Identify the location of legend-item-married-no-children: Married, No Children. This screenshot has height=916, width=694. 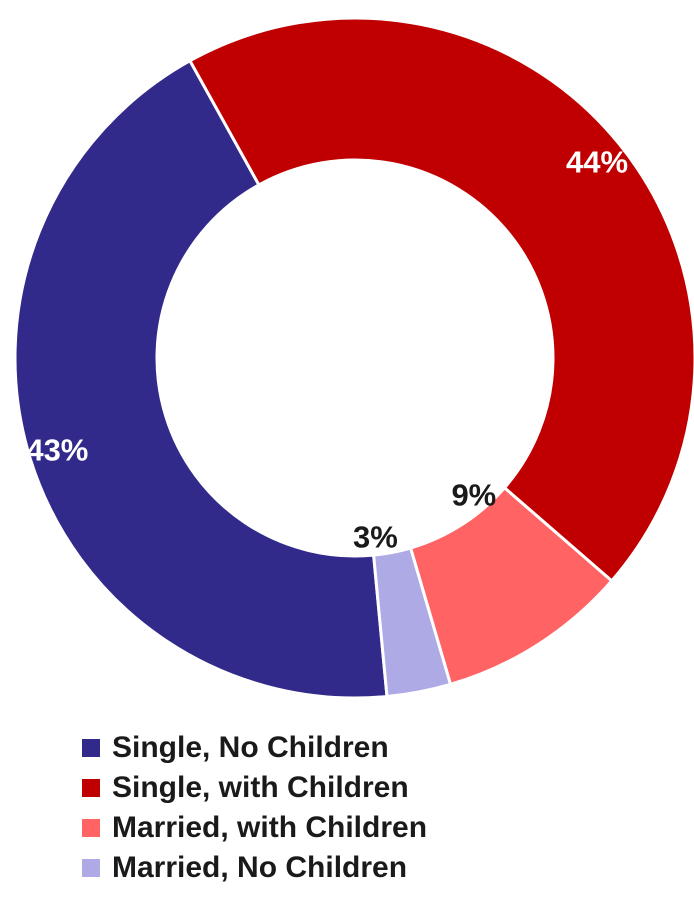
(254, 868).